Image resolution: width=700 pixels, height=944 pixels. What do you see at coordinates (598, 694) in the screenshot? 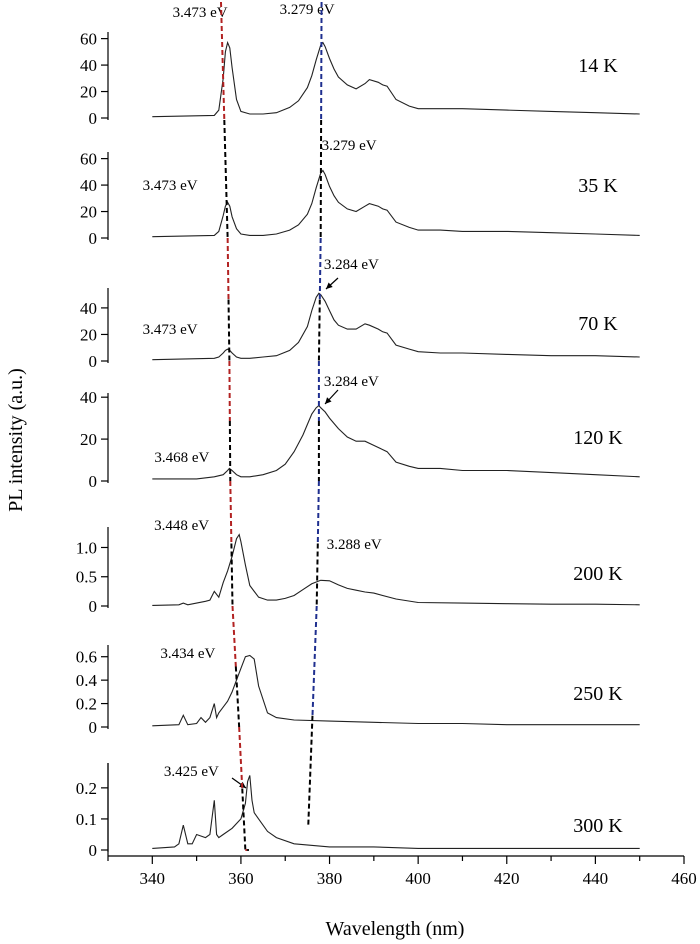
I see `temperature-label: 250 K` at bounding box center [598, 694].